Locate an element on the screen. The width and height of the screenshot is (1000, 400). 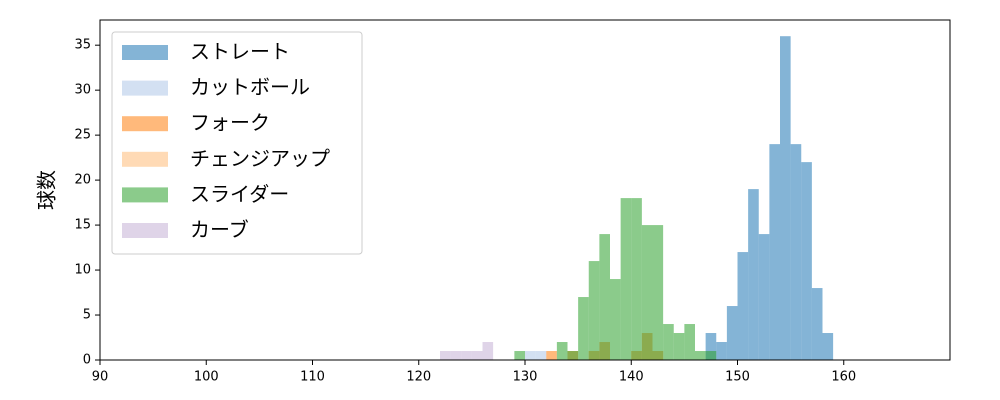
legend-label: フォーク is located at coordinates (230, 123).